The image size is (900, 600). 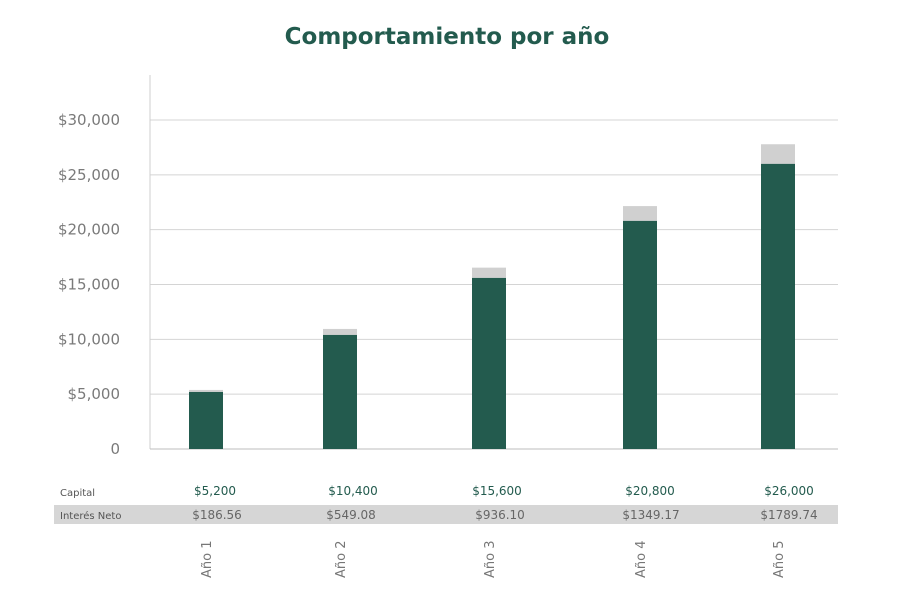 I want to click on x-axis-ticks: Año 1 Año 2 Año 3 Año 4 Año 5, so click(x=493, y=560).